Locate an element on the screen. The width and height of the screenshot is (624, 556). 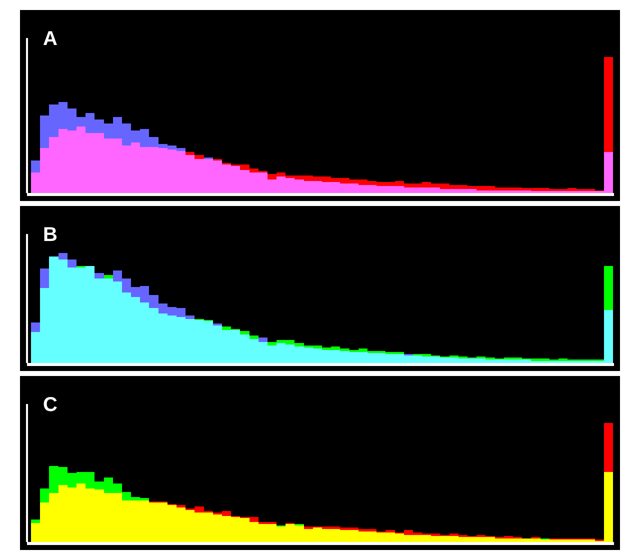
chart-title: A is located at coordinates (50, 39).